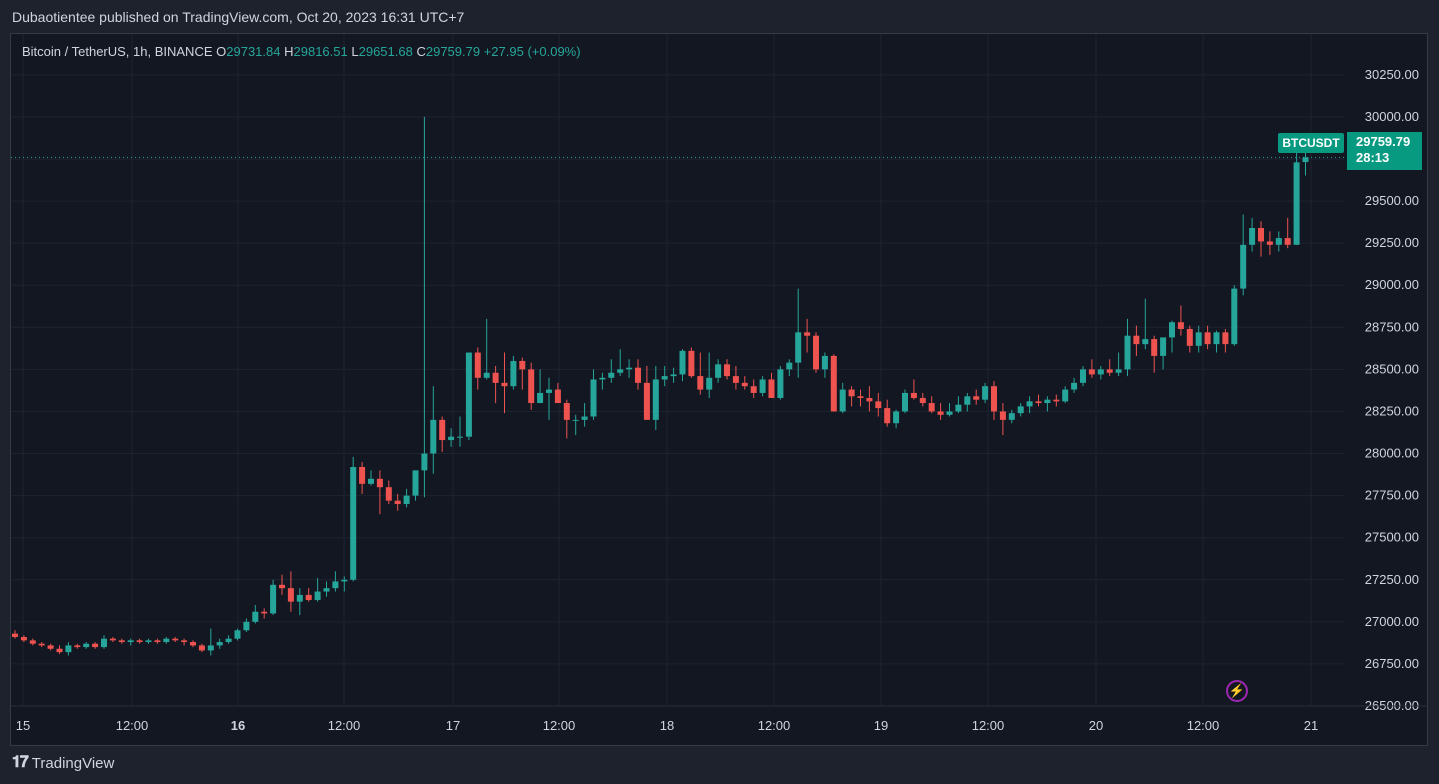  Describe the element at coordinates (1392, 579) in the screenshot. I see `y-tick-label: 27250.00` at that location.